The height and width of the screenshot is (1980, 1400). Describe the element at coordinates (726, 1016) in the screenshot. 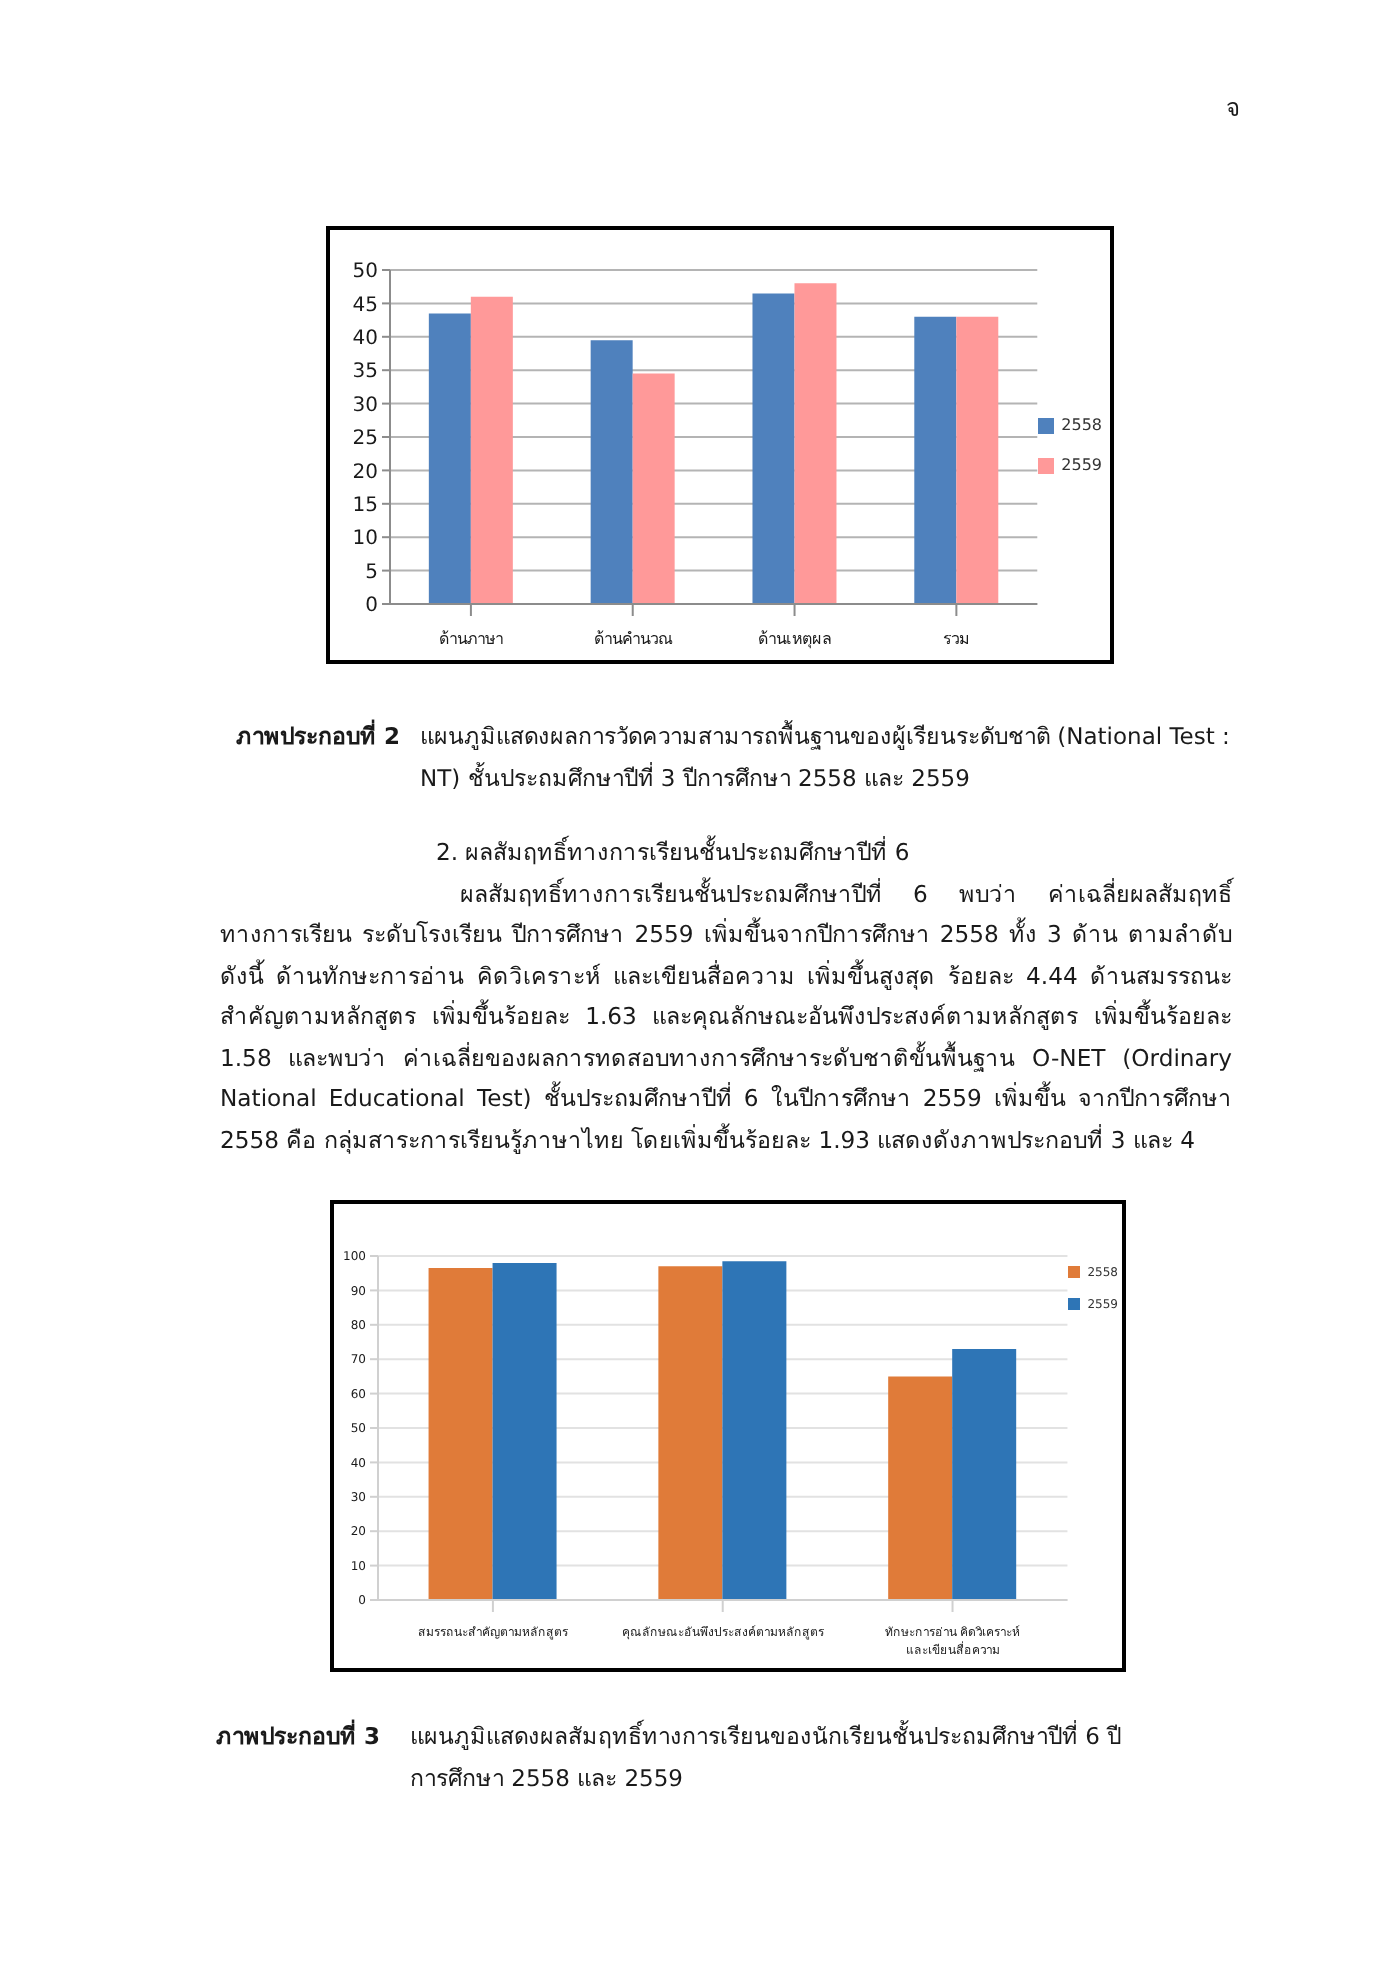

I see `text: ผลสัมฤทธิ์ทางการเรียนชั้นประถมศึกษาปีที่ 6 พบว่า ค่าเฉลี่ยผลสัมฤทธิ์ทางการเรียน ระดับโรงเรียน ปีการศึกษา 2559 เพิ่มขึ้นจากปีการศึกษา 2558 ทั้ง 3 ด้าน ตามลำดับดังนี้ ด้านทักษะการอ่าน คิดวิเคราะห์ และเขียนสื่อความ เพิ่มขึ้นสูงสุด ร้อยละ 4.44 ด้านสมรรถนะสำคัญตามหลักสูตร เพิ่มขึ้นร้อยละ 1.63 และคุณลักษณะอันพึงประสงค์ตามหลักสูตร เพิ่มขึ้นร้อยละ 1.58 และพบว่า ค่าเฉลี่ยของผลการทดสอบทางการศึกษาระดับชาติขั้นพื้นฐาน O-NET (Ordinary National Educational Test) ชั้นประถมศึกษาปีที่ 6 ในปีการศึกษา 2559 เพิ่มขึ้น จากปีการศึกษา 2558 คือ กลุ่มสาระการเรียนรู้ภาษาไทย โดยเพิ่มขึ้นร้อยละ 1.93 แสดงดังภาพประกอบที่ 3 และ 4` at that location.